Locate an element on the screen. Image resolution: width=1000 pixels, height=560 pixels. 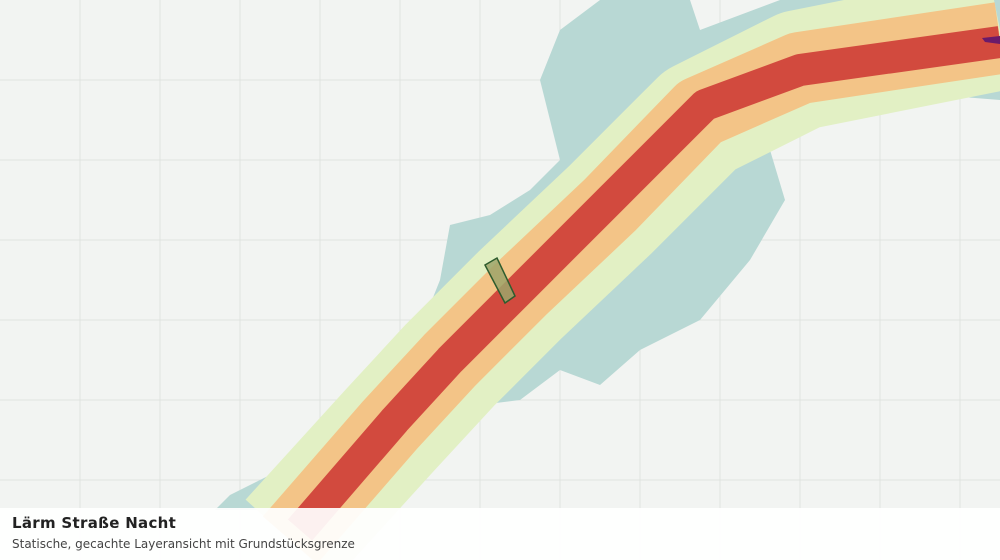
parcel-boundary is located at coordinates (500, 280).